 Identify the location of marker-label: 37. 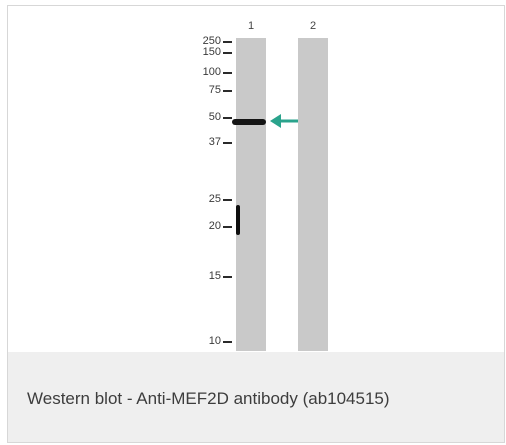
(214, 142).